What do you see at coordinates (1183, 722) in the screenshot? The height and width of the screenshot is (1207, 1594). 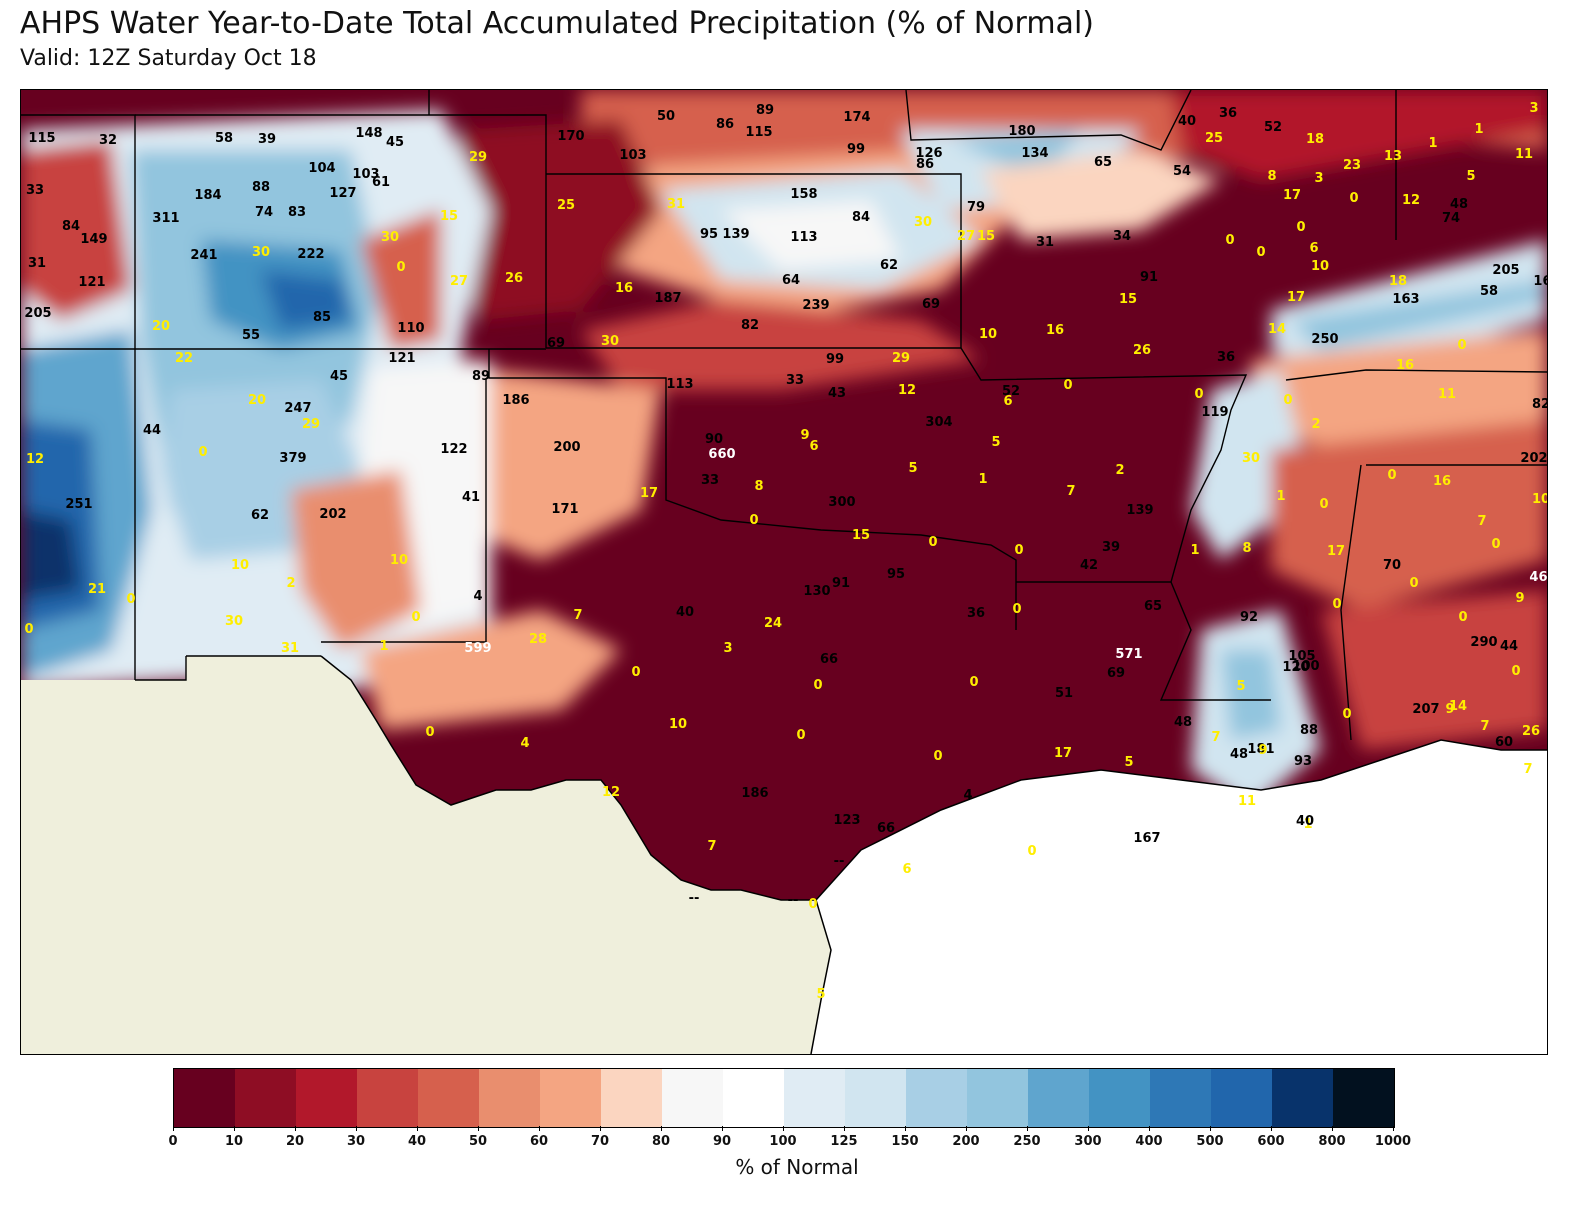 I see `station-value-label: 48` at bounding box center [1183, 722].